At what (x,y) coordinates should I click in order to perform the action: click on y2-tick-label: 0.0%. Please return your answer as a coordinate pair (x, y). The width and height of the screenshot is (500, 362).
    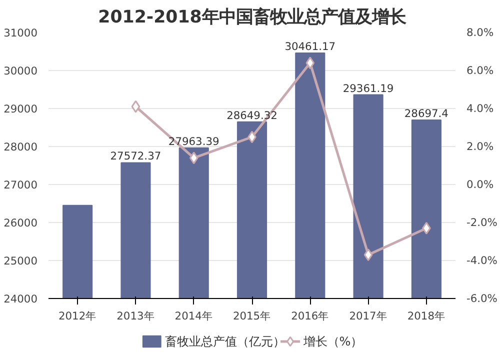
    Looking at the image, I should click on (480, 184).